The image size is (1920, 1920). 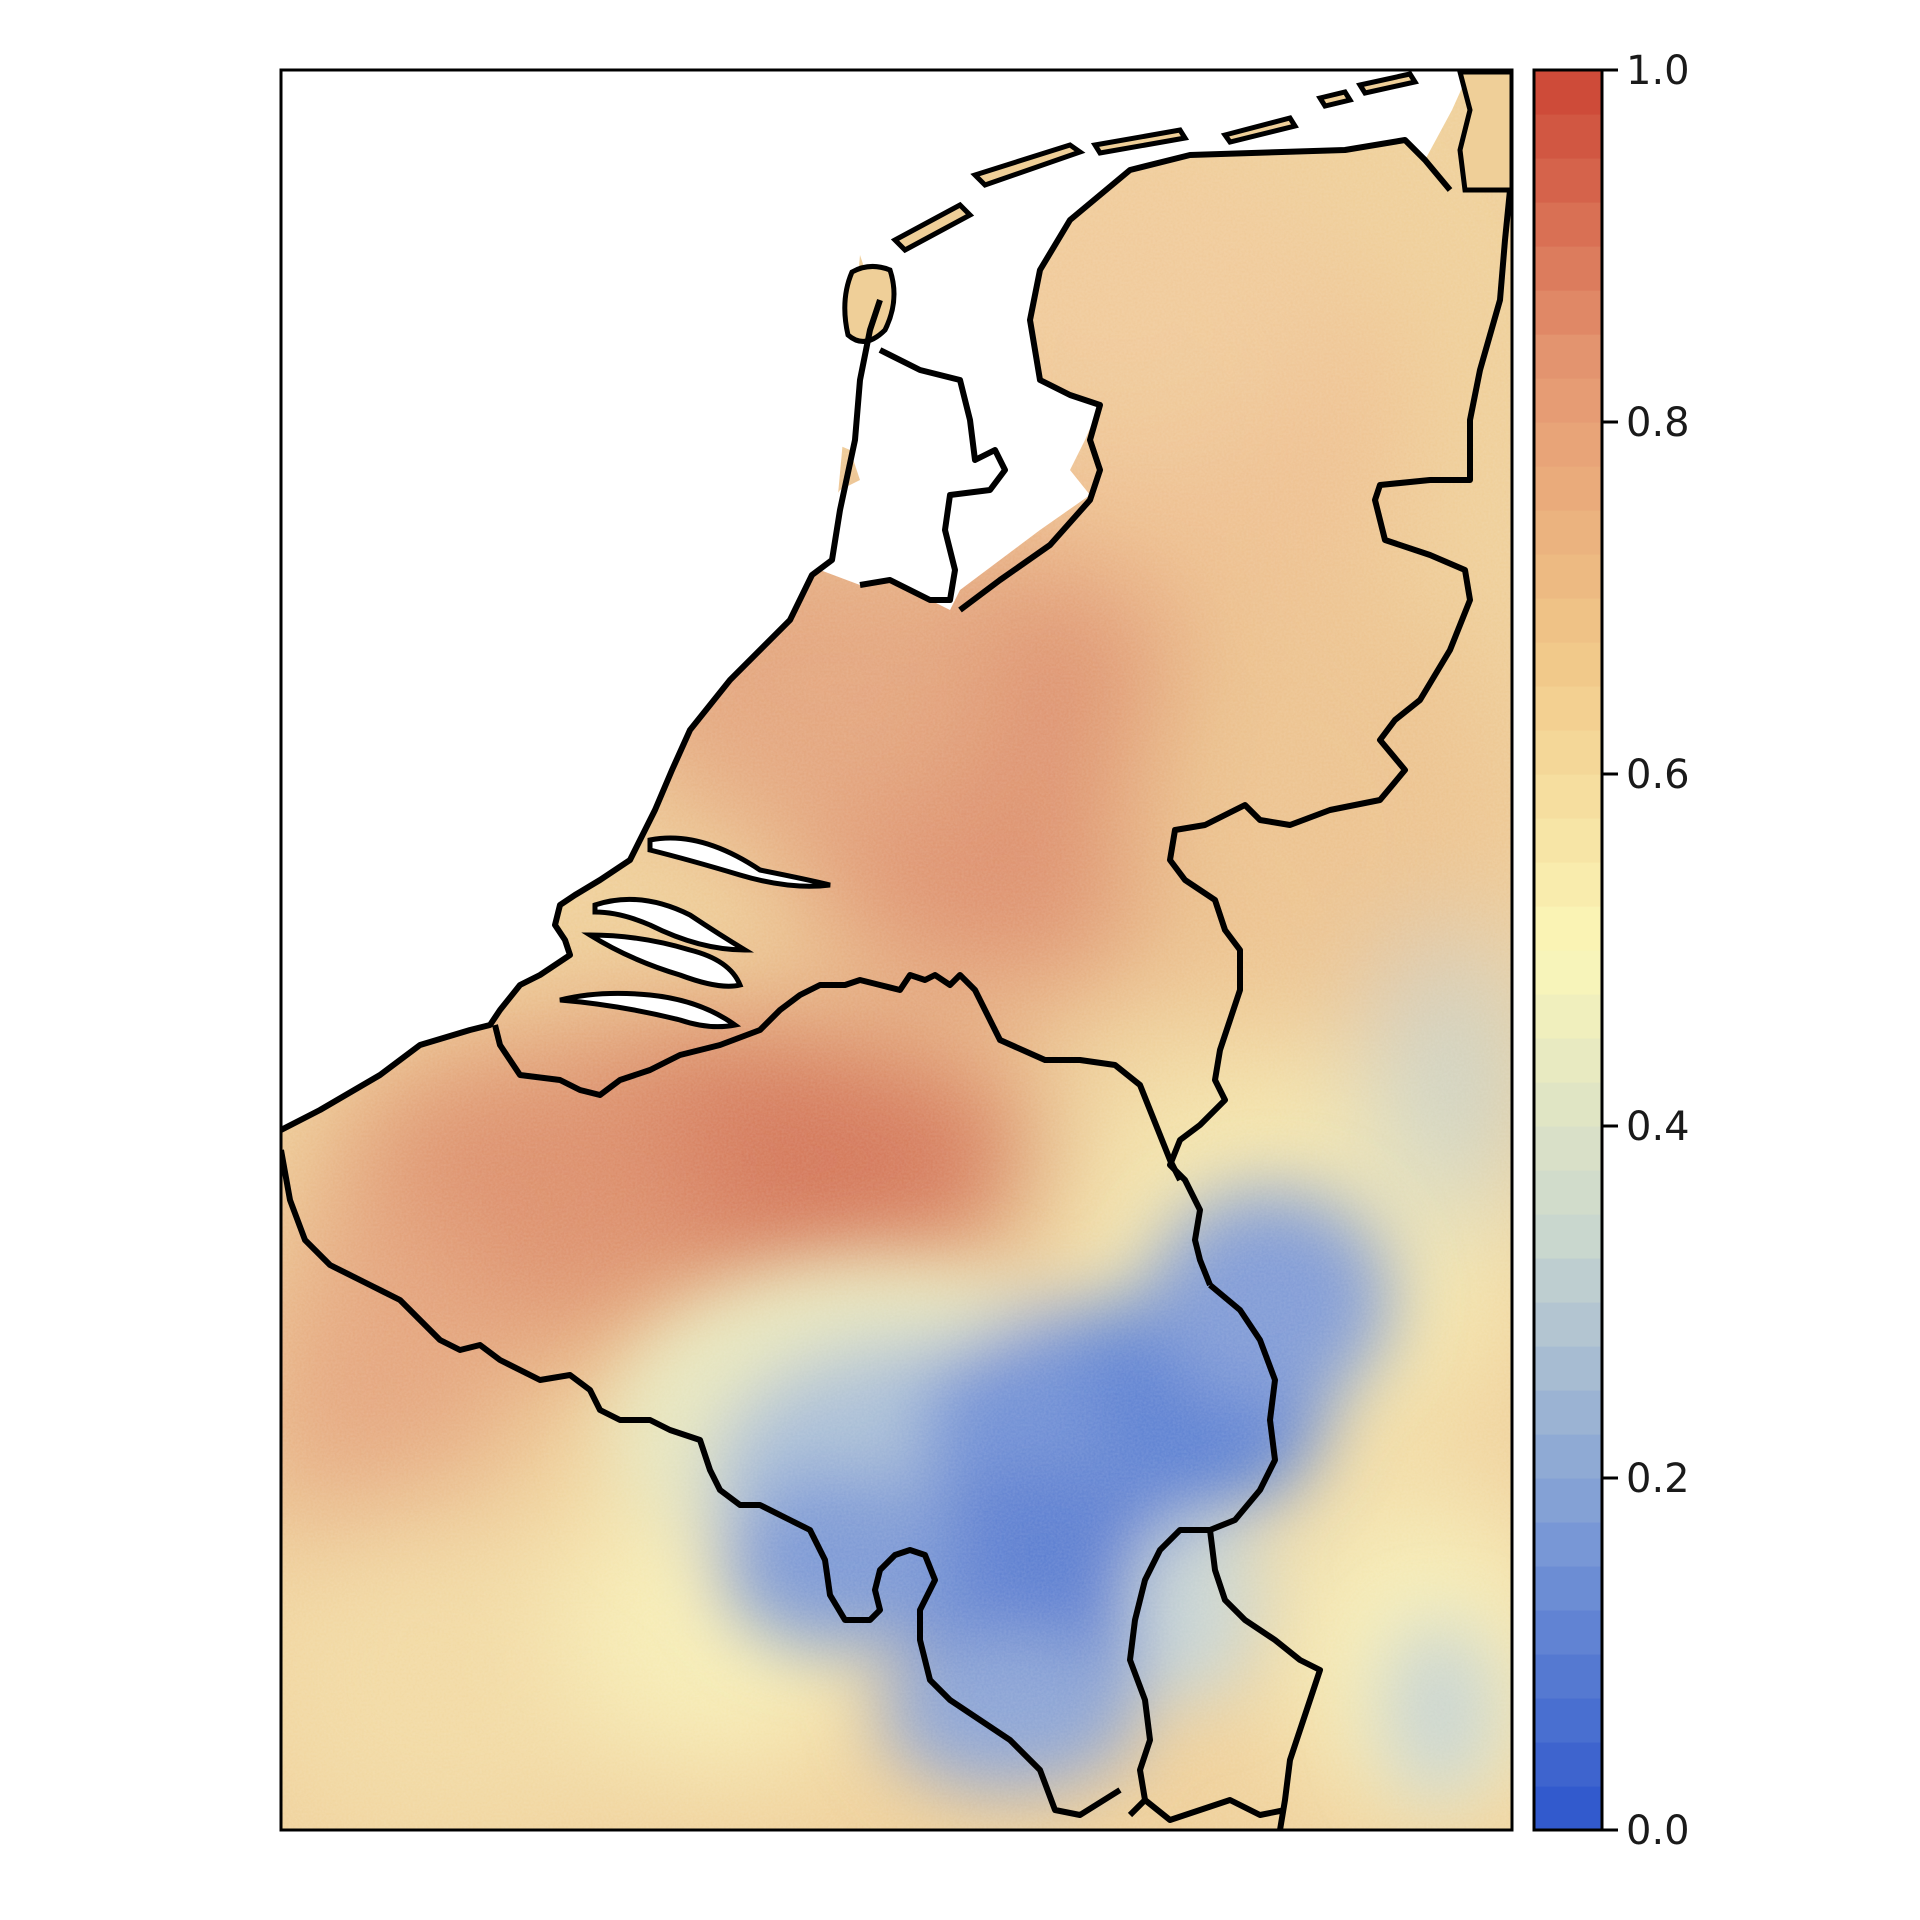 I want to click on colorbar-frame, so click(x=1568, y=950).